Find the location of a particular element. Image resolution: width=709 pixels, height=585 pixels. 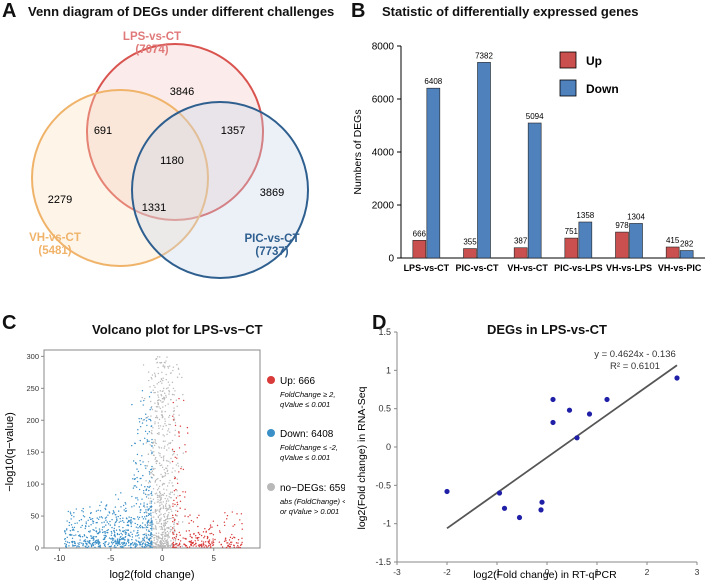

bar-category-label: PIC-vs-CT is located at coordinates (477, 268).